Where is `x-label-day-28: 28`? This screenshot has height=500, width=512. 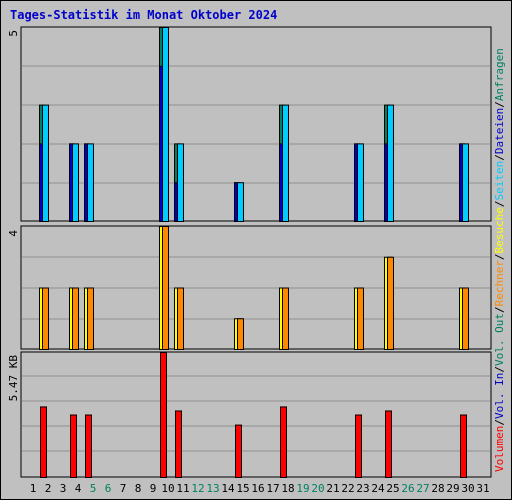
x-label-day-28: 28 is located at coordinates (437, 488).